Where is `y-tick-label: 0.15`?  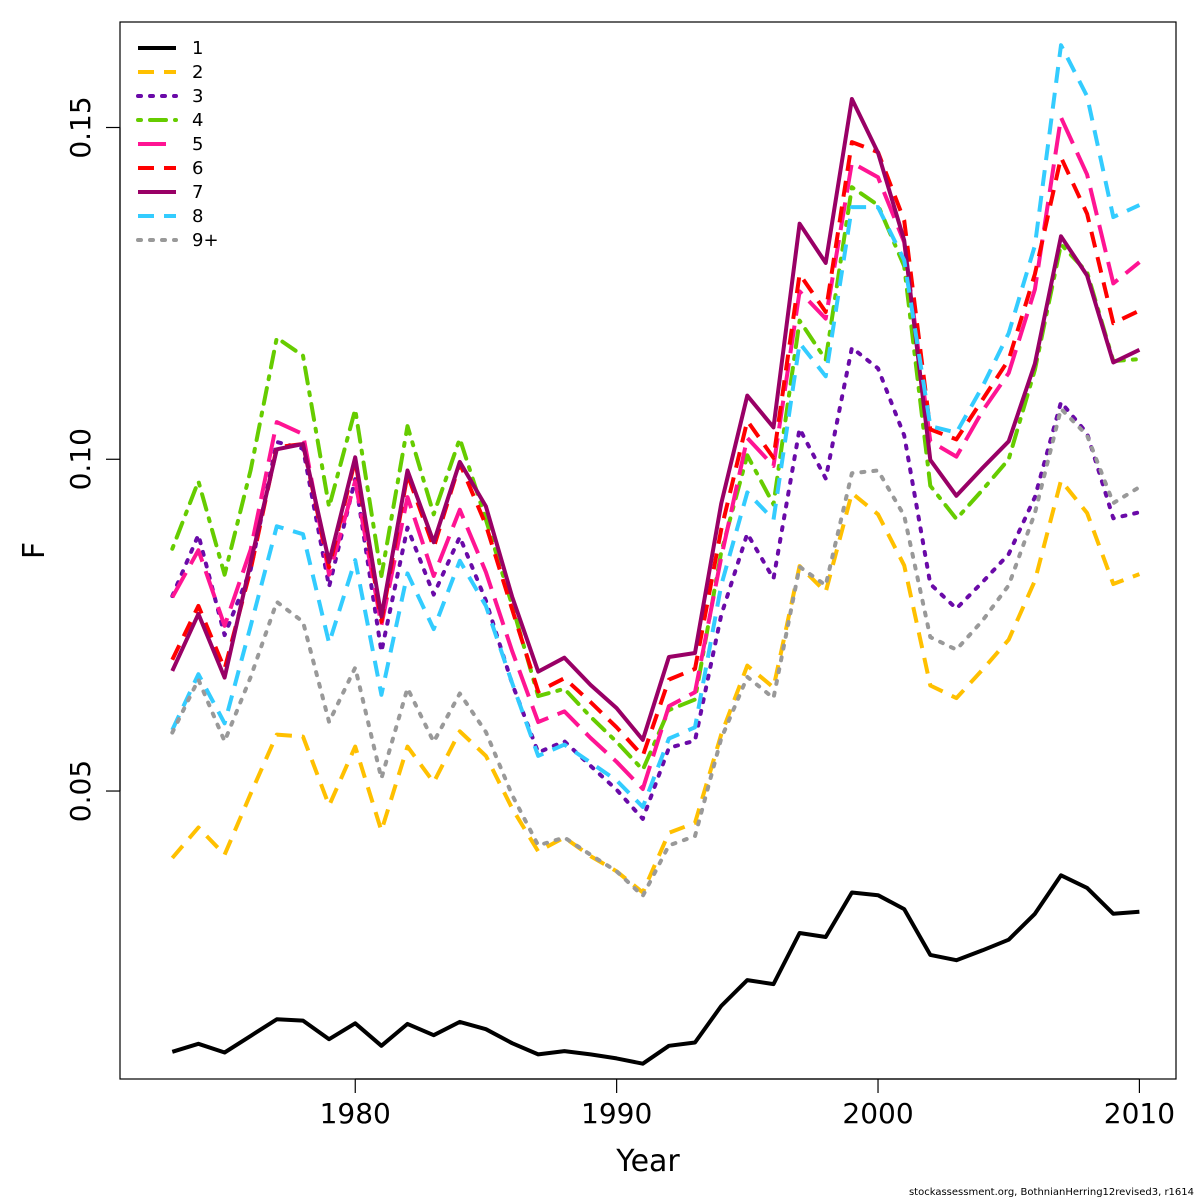
y-tick-label: 0.15 is located at coordinates (80, 127).